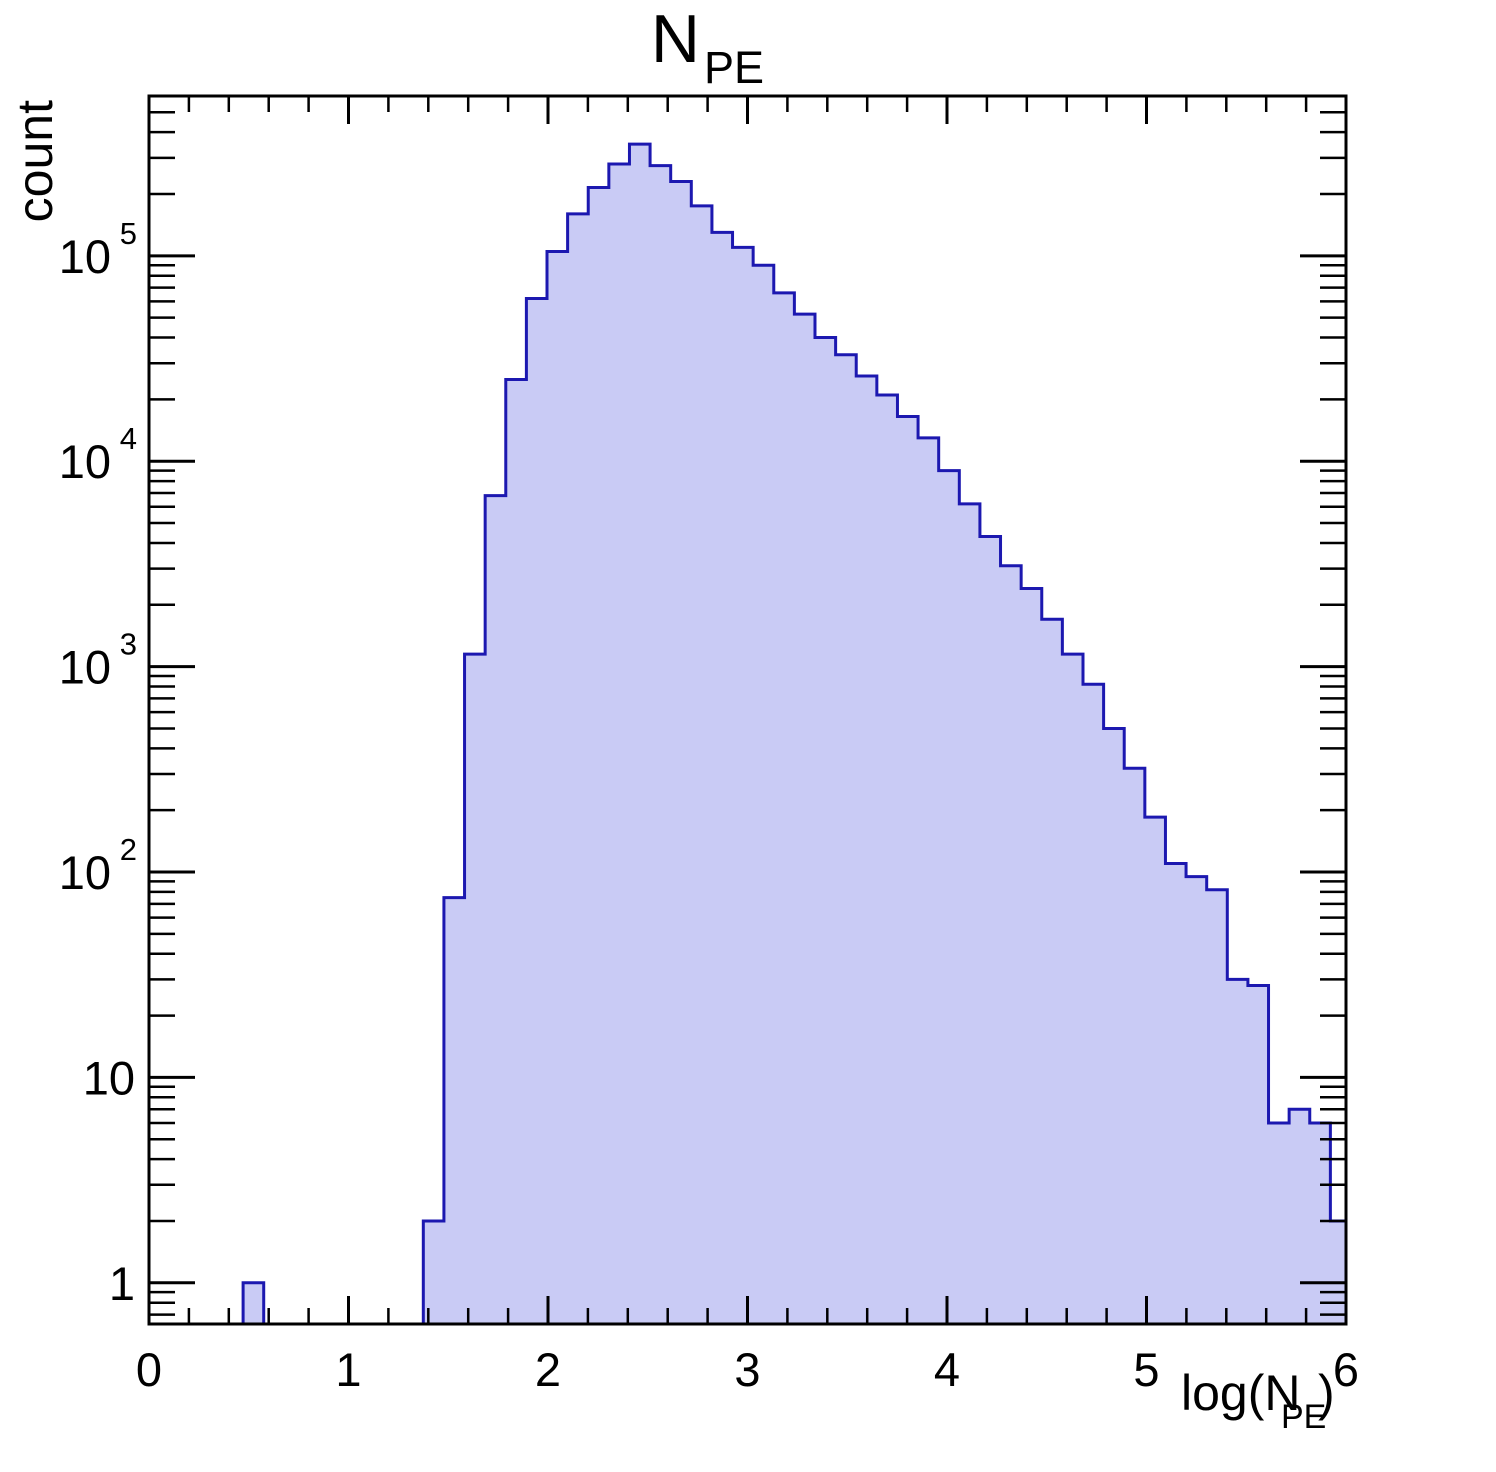 This screenshot has height=1472, width=1496. What do you see at coordinates (128, 233) in the screenshot?
I see `y-tick-label-exponent: 5` at bounding box center [128, 233].